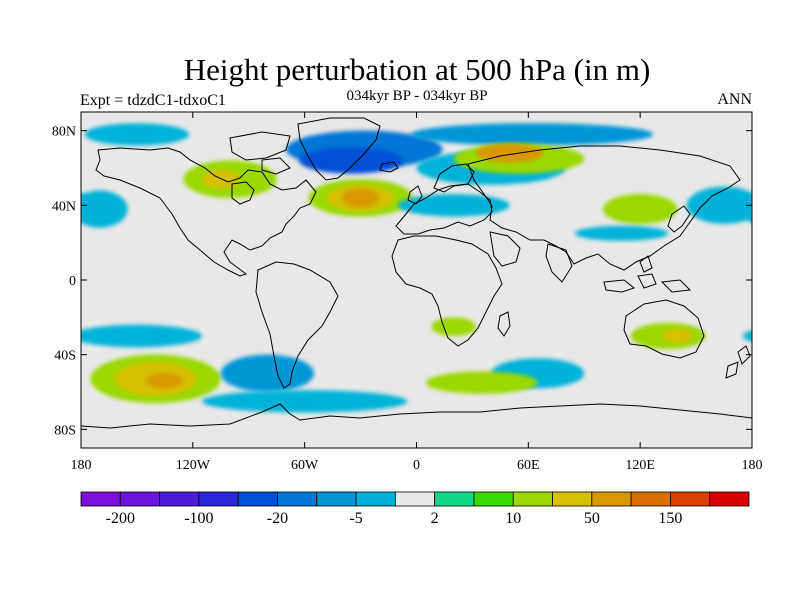 The height and width of the screenshot is (600, 800). I want to click on colorbar-label: 10, so click(513, 518).